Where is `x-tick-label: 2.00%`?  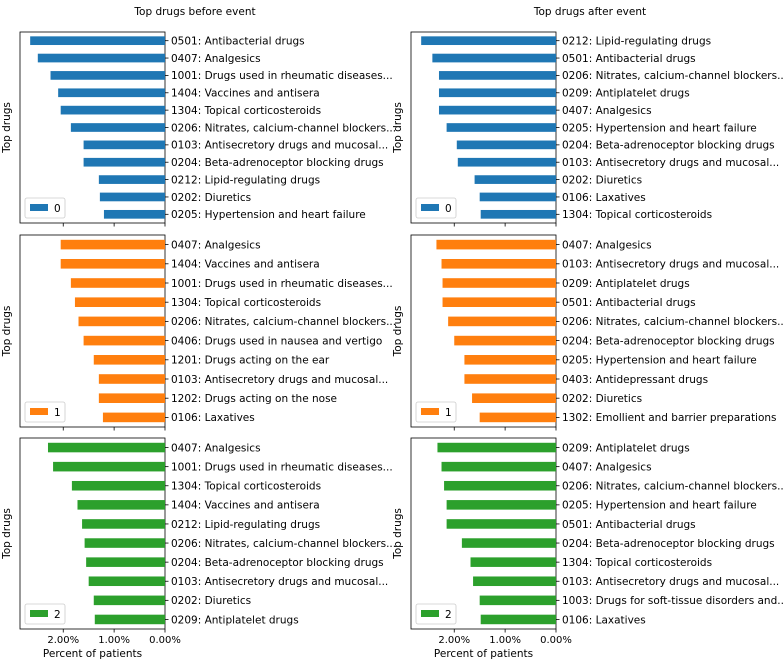 x-tick-label: 2.00% is located at coordinates (454, 640).